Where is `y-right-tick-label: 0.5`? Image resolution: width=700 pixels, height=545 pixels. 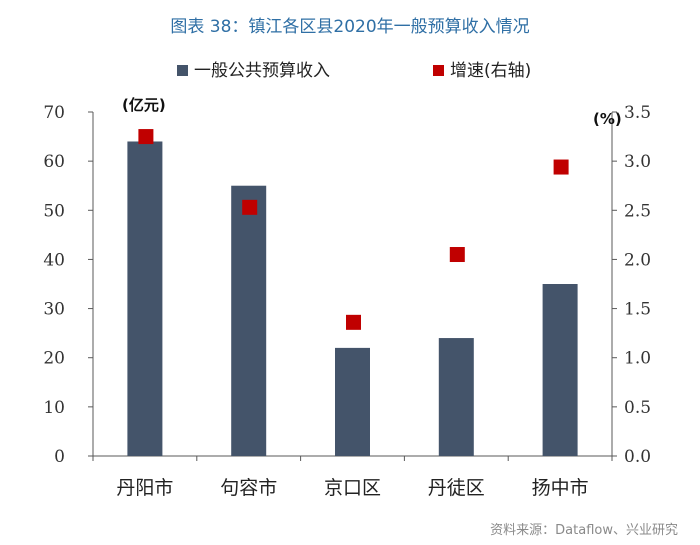 y-right-tick-label: 0.5 is located at coordinates (637, 408).